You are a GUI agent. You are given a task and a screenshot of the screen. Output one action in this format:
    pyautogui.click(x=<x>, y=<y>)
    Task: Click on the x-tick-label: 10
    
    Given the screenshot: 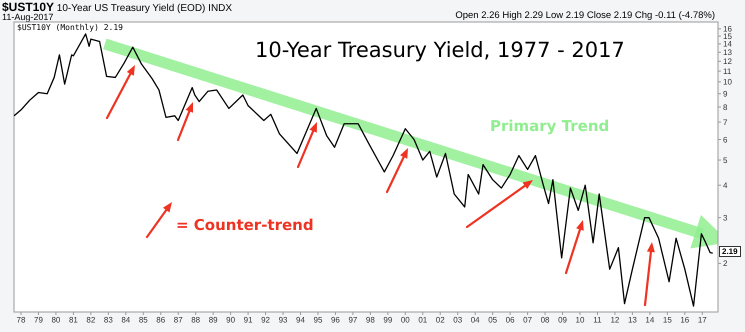 What is the action you would take?
    pyautogui.click(x=580, y=320)
    